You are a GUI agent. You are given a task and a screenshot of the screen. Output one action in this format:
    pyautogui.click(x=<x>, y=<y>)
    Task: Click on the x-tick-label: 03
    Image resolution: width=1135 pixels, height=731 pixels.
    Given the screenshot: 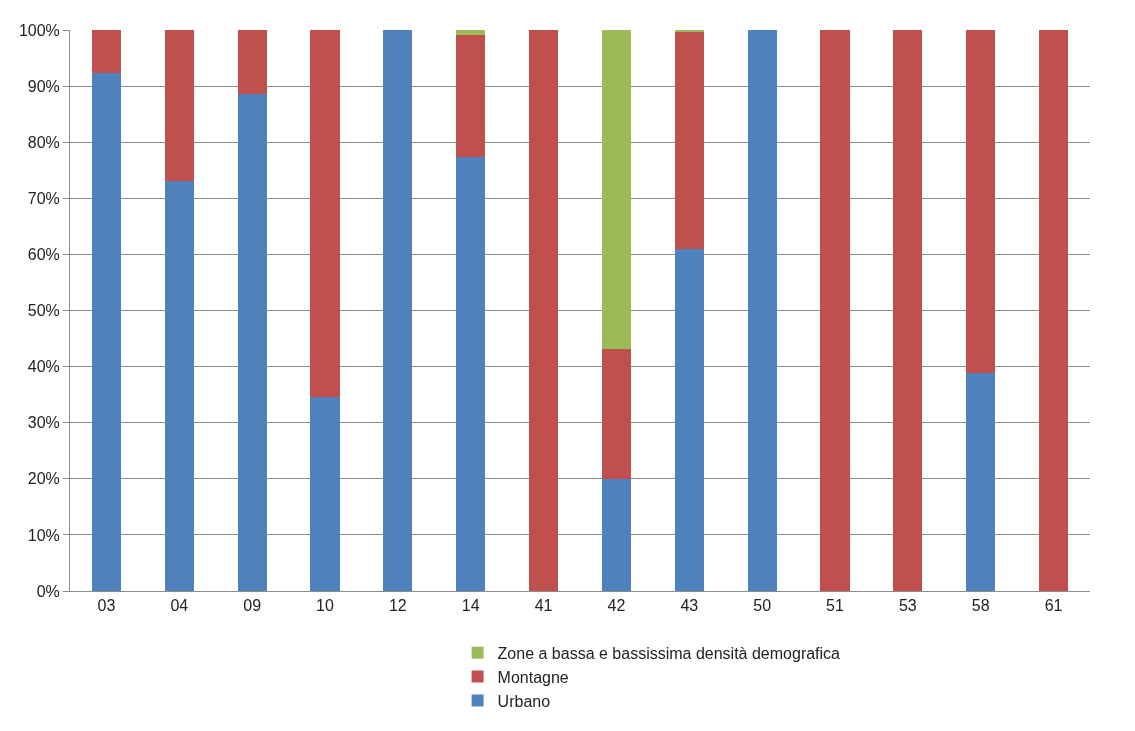 What is the action you would take?
    pyautogui.click(x=106, y=606)
    